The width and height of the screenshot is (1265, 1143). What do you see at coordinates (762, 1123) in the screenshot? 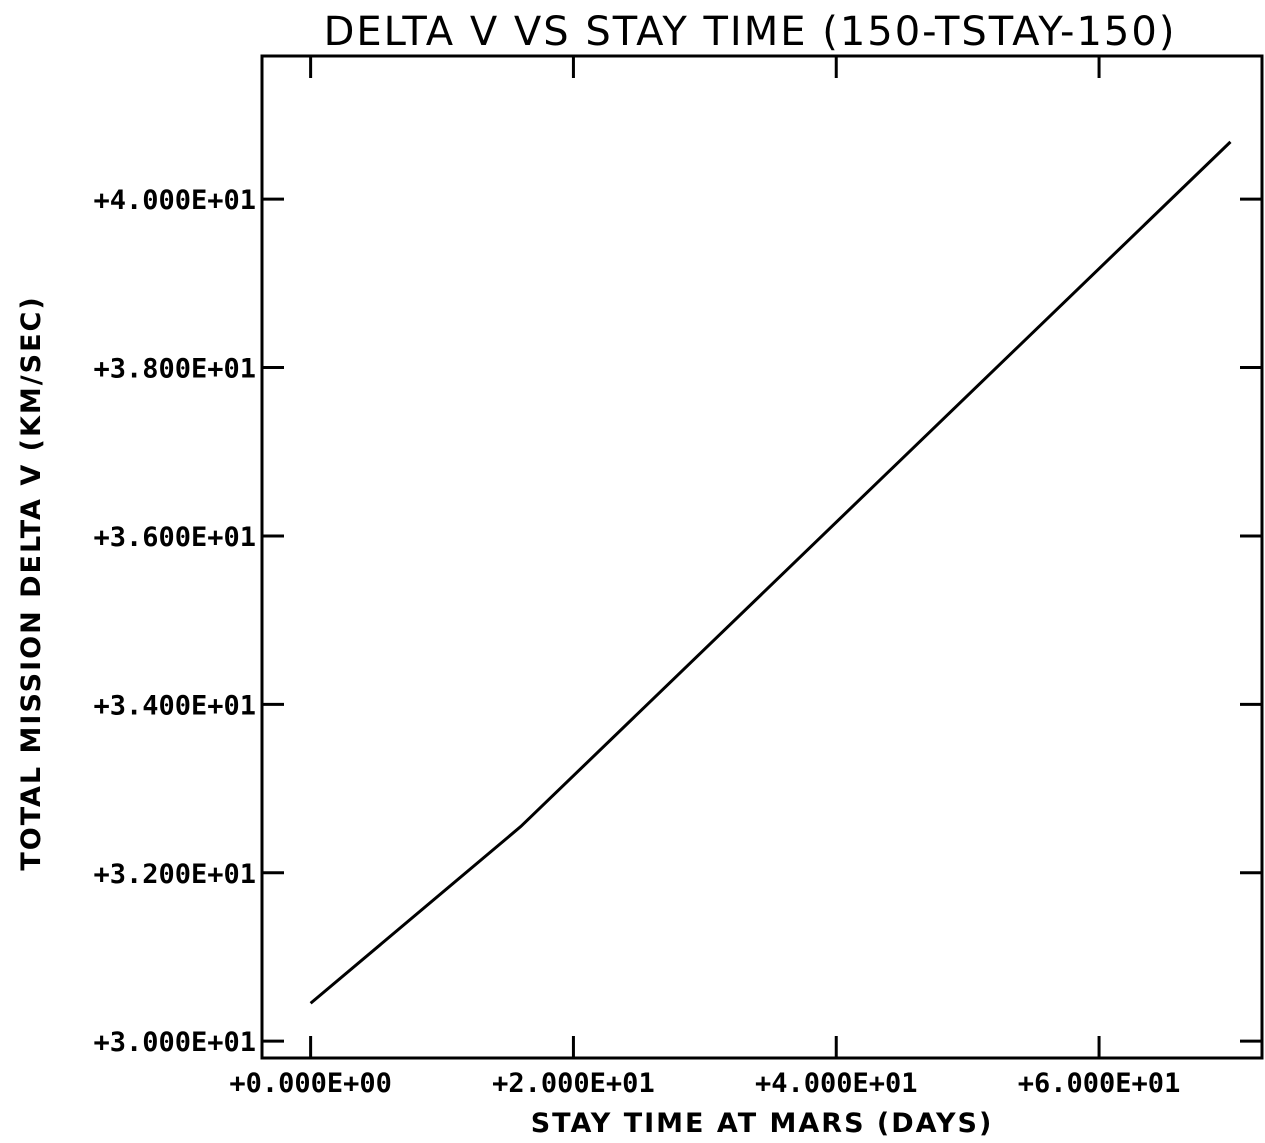
I see `x-axis-label: STAY TIME AT MARS (DAYS)` at bounding box center [762, 1123].